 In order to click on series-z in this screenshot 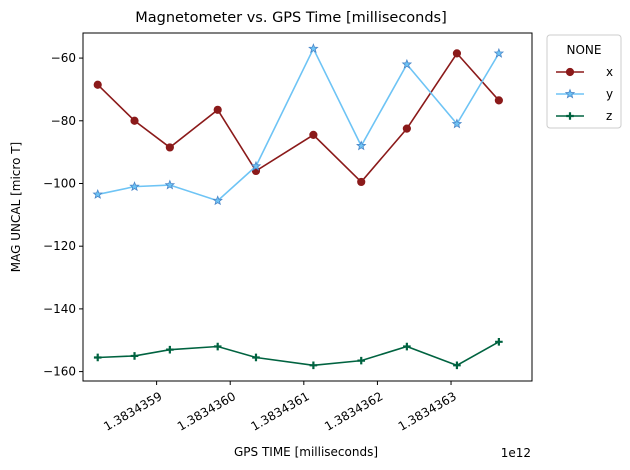, I will do `click(298, 354)`.